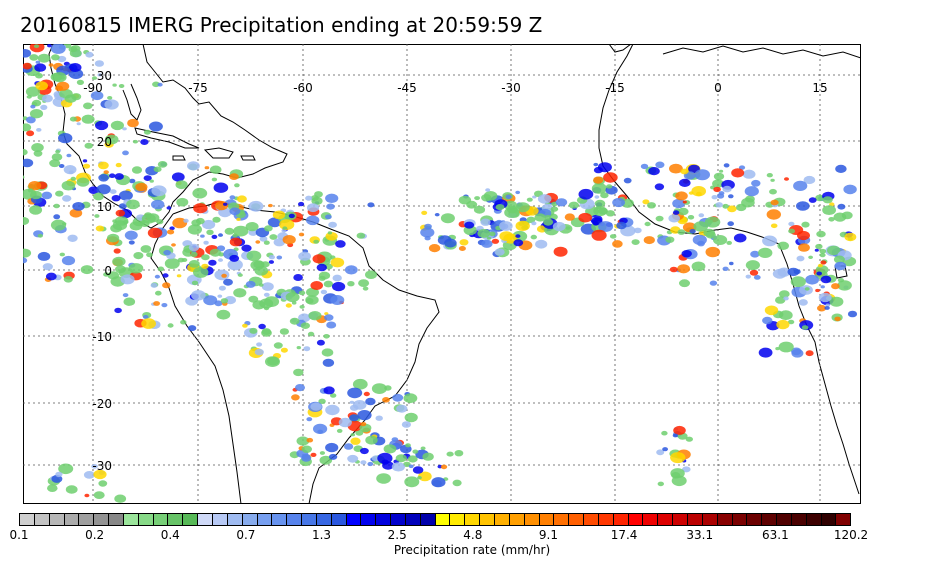  What do you see at coordinates (246, 535) in the screenshot?
I see `colorbar-tick-label: 0.7` at bounding box center [246, 535].